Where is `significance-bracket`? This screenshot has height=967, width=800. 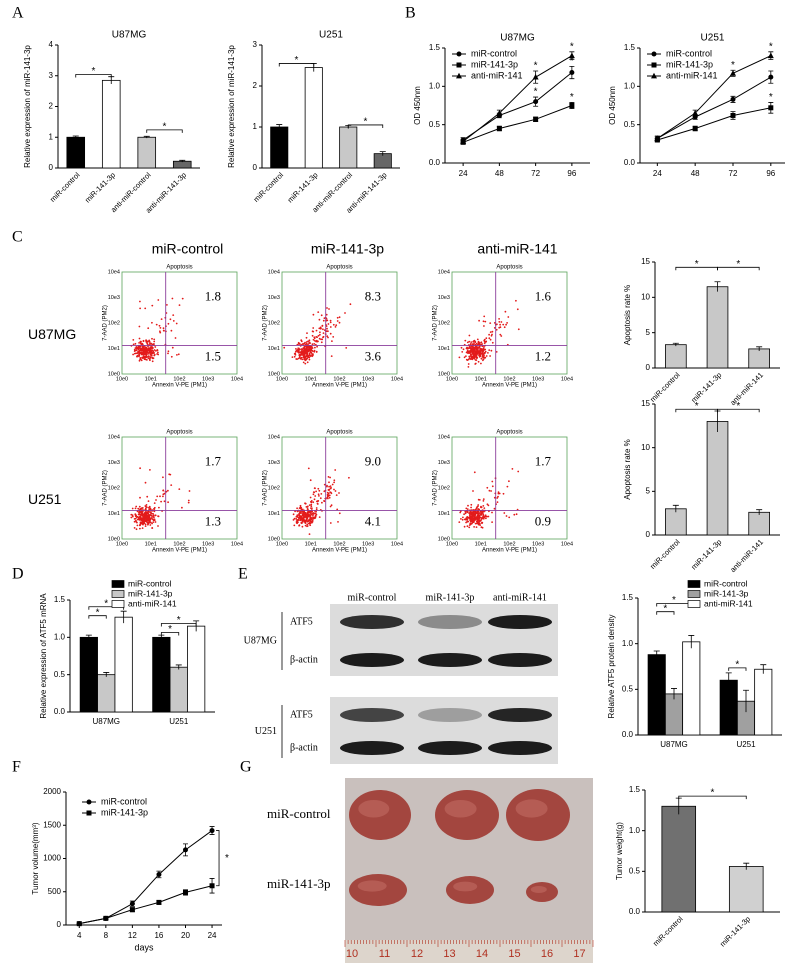 significance-bracket is located at coordinates (738, 410).